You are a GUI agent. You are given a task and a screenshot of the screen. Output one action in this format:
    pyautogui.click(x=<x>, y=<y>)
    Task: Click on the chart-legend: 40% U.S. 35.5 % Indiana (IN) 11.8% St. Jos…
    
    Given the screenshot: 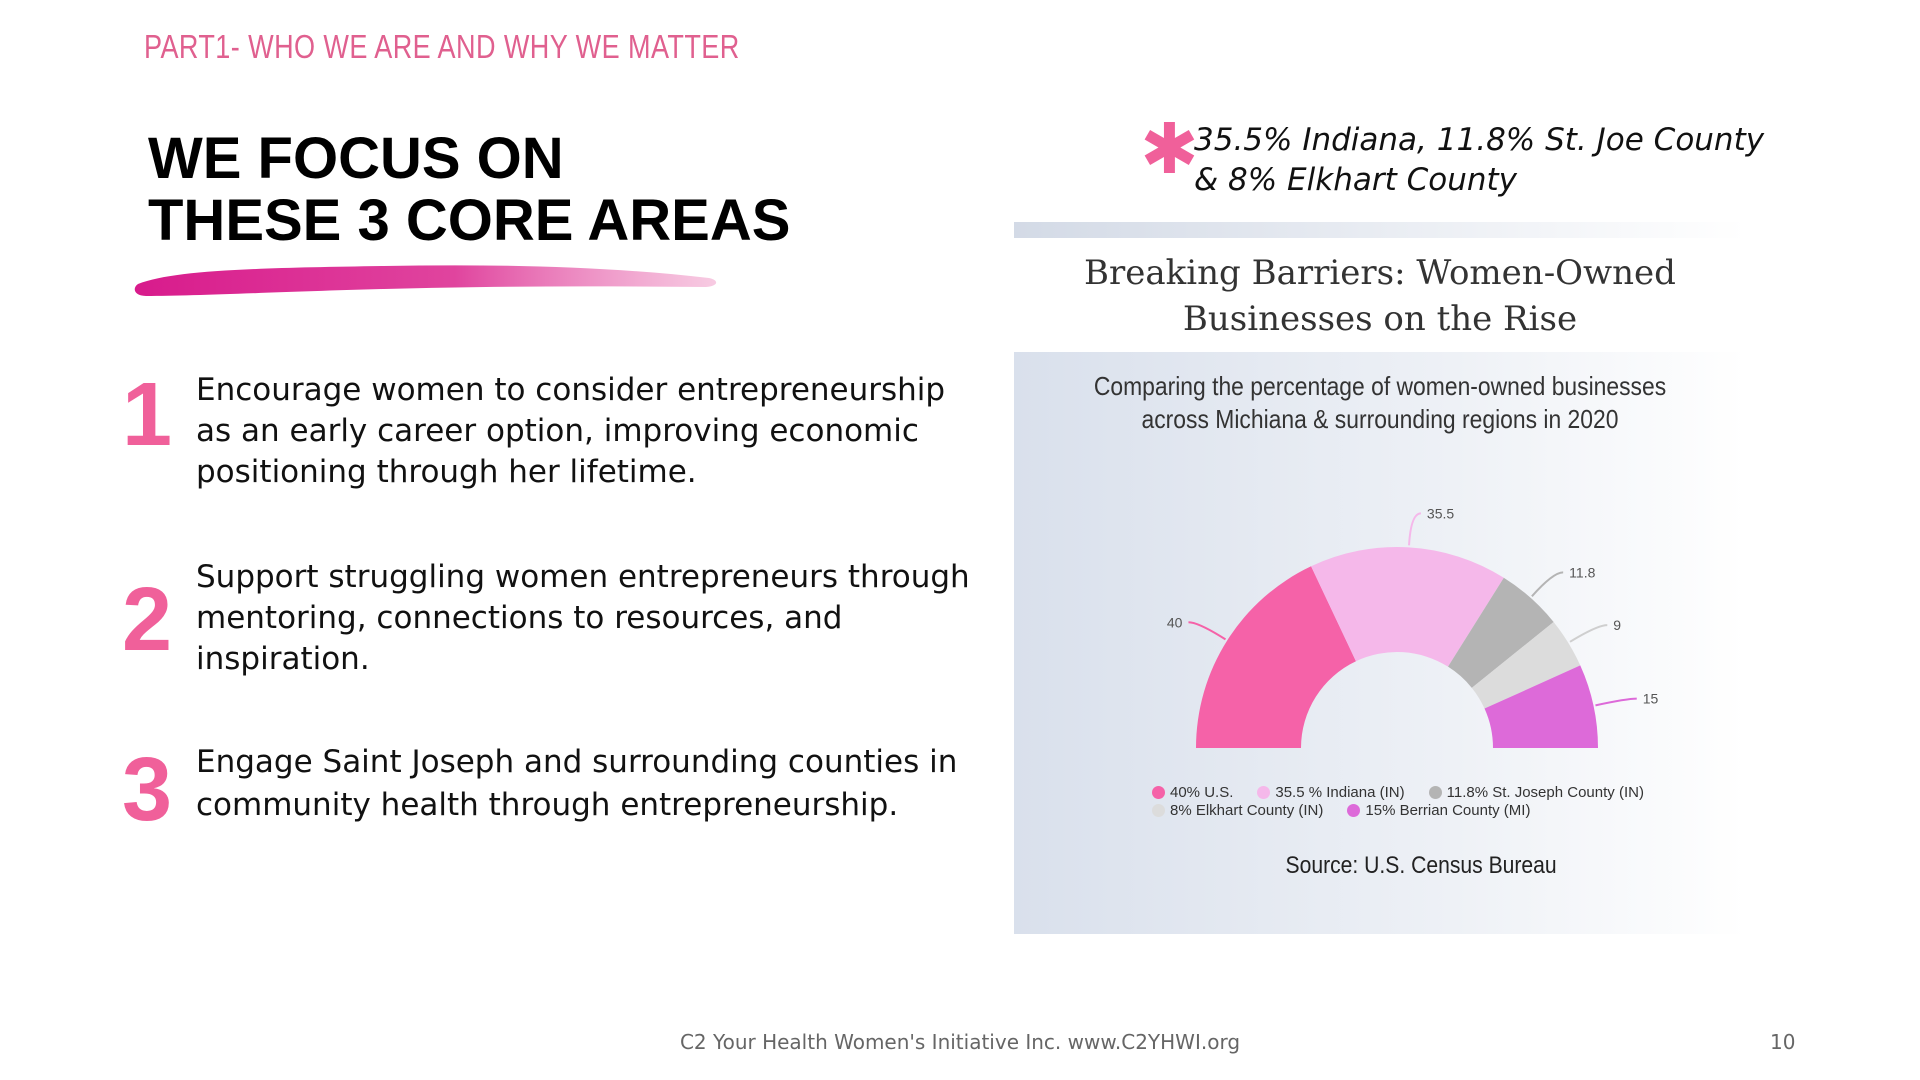 What is the action you would take?
    pyautogui.click(x=1422, y=802)
    